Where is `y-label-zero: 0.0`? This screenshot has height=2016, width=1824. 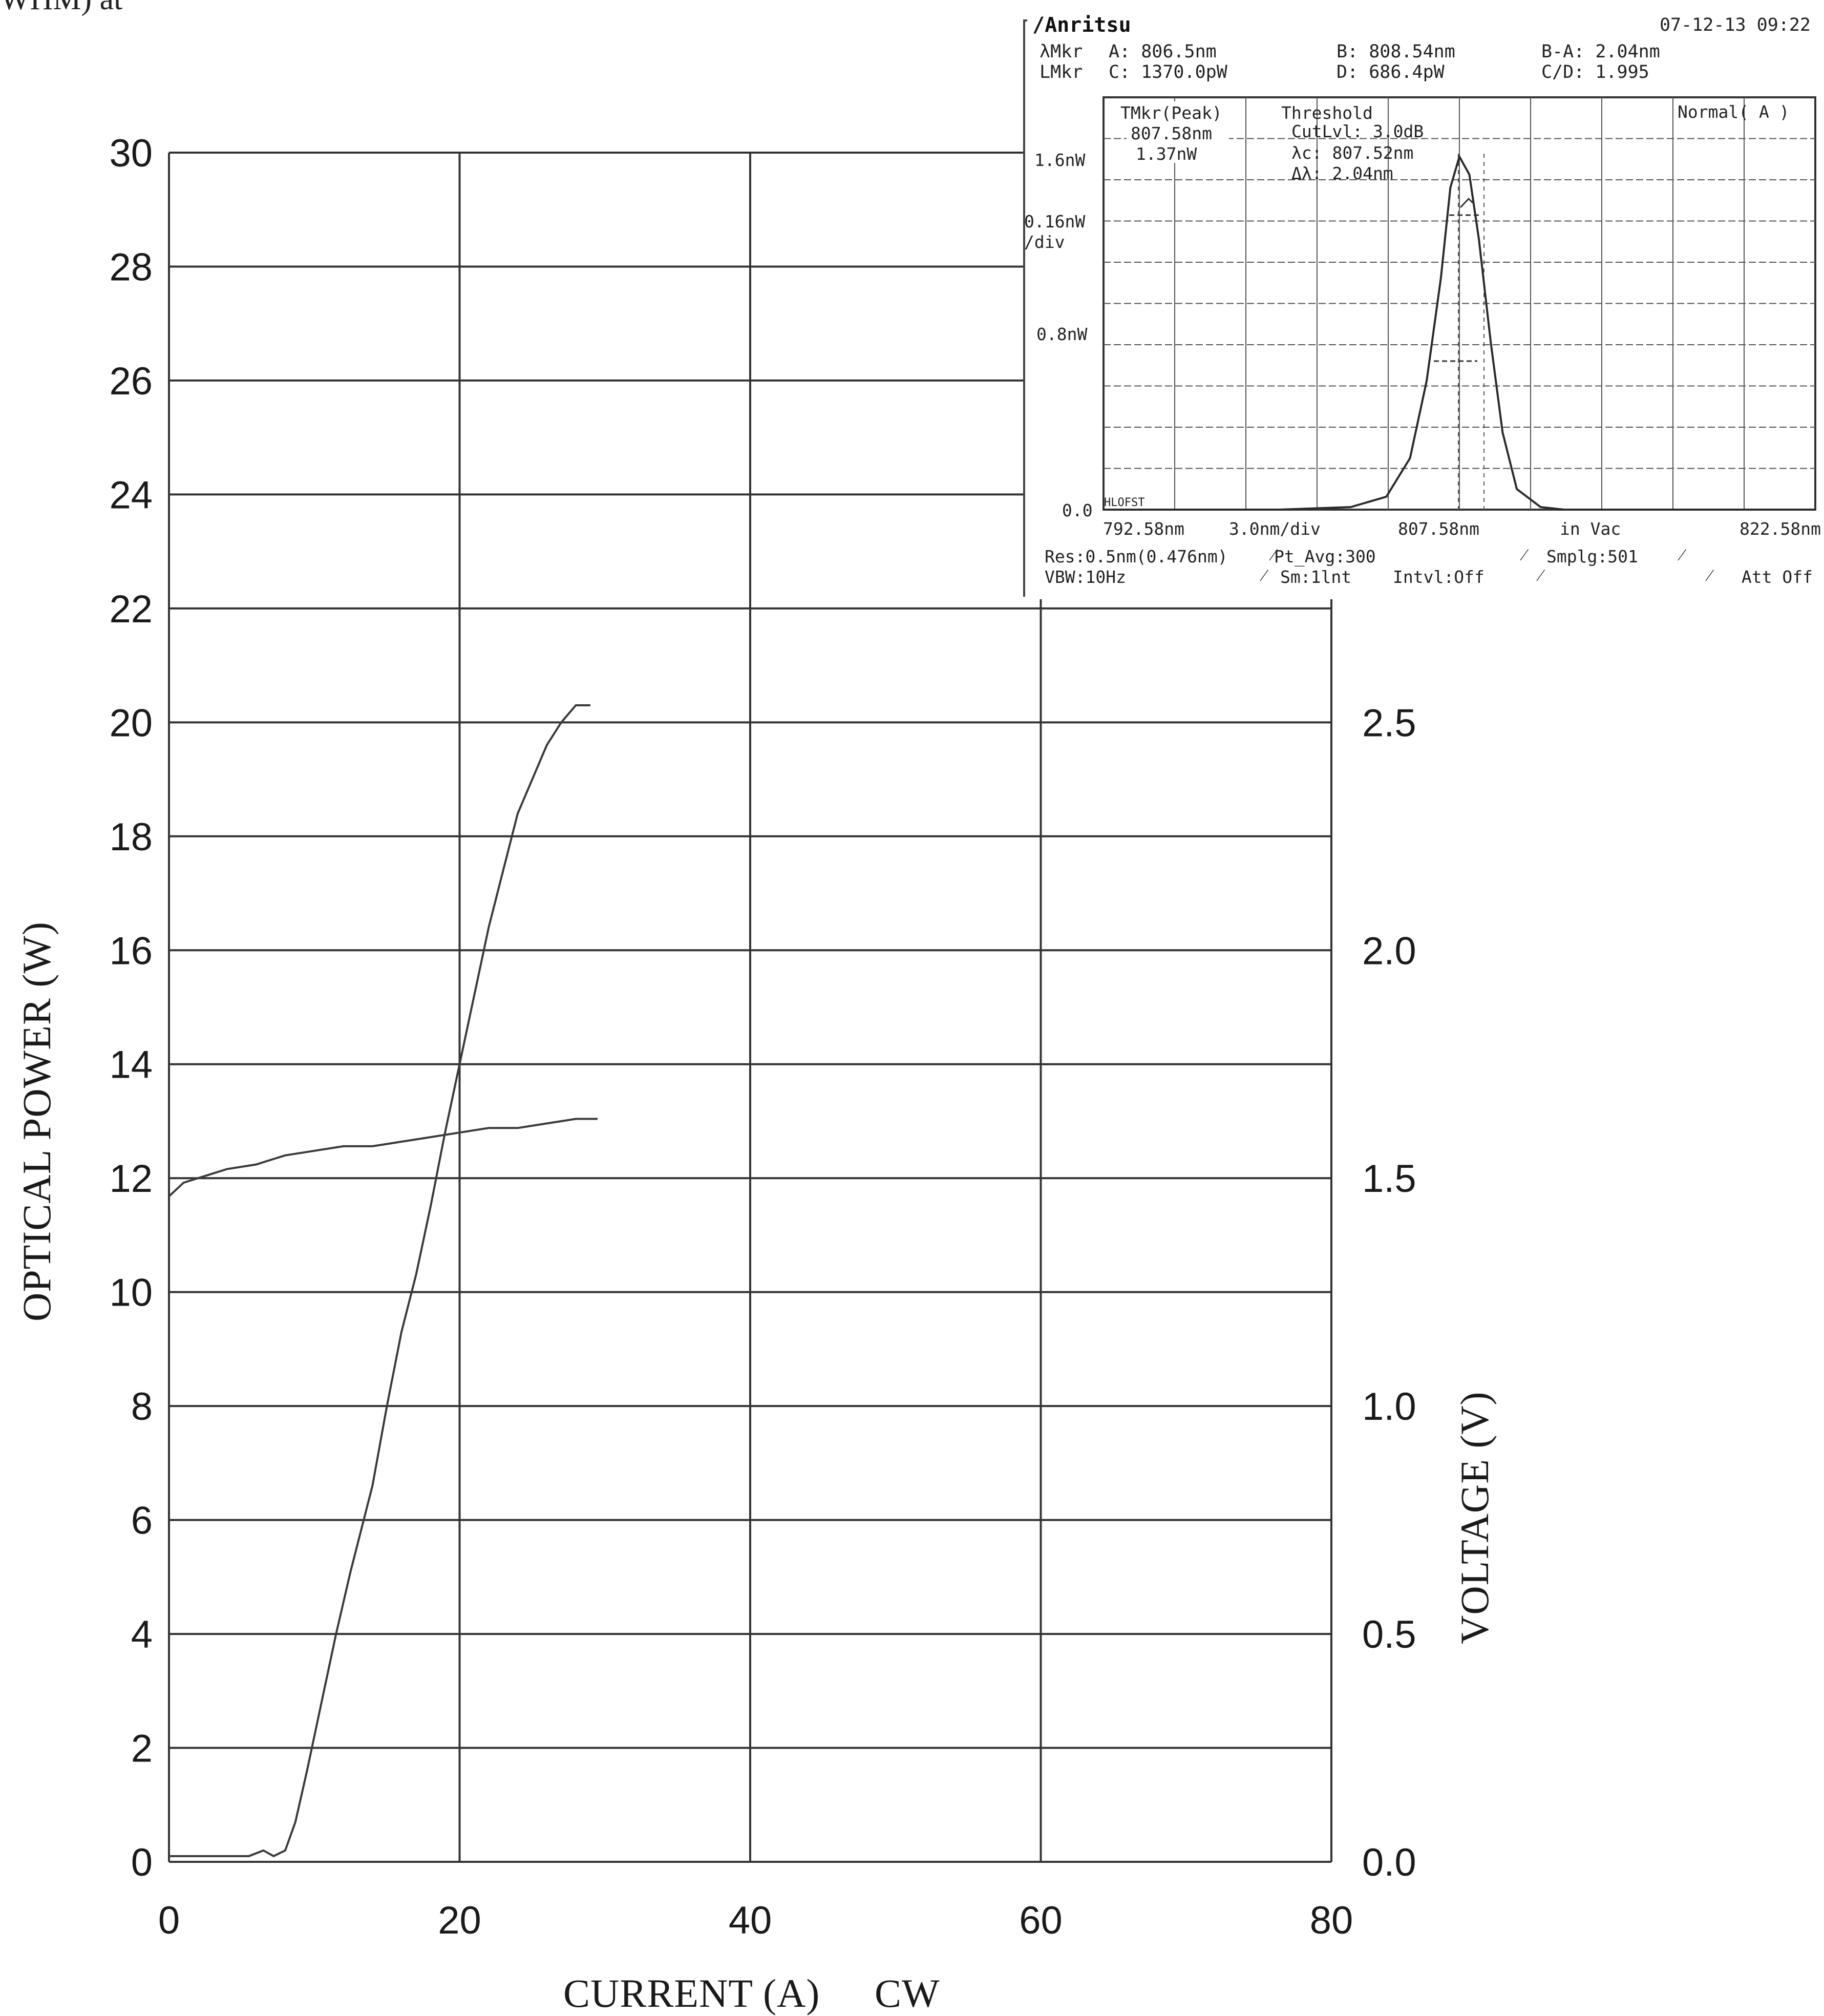 y-label-zero: 0.0 is located at coordinates (1077, 510).